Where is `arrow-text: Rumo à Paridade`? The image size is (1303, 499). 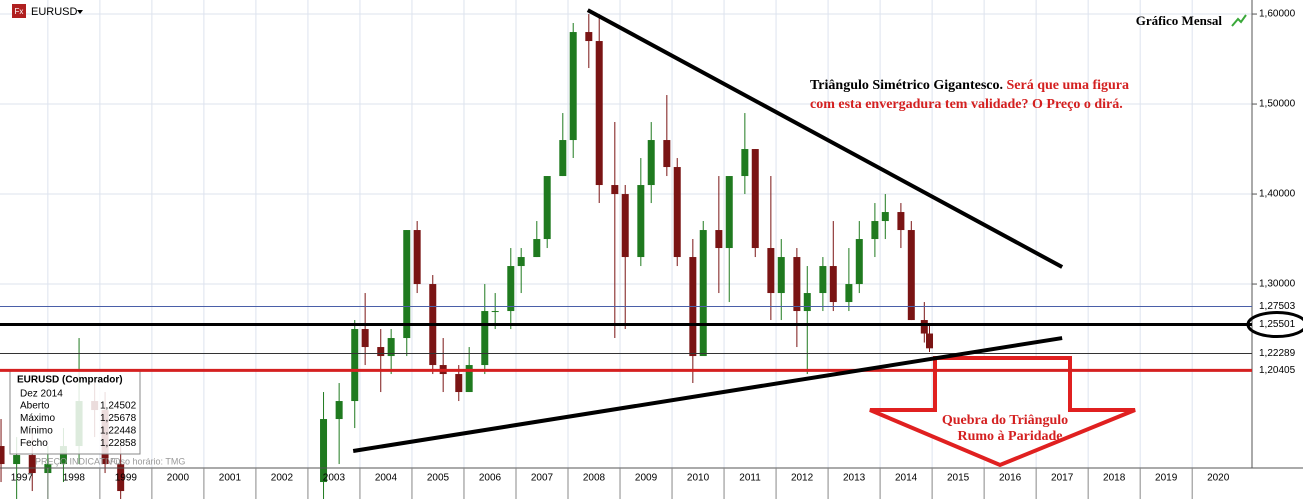
arrow-text: Rumo à Paridade is located at coordinates (1010, 436).